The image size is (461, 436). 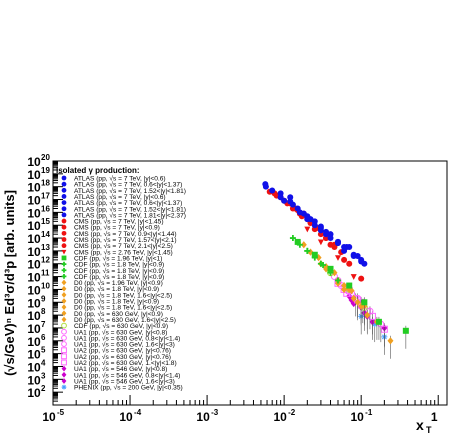 What do you see at coordinates (118, 345) in the screenshot?
I see `legend-entry: UA1 (pp, √s = 630 GeV, 1.6<|y|<3)` at bounding box center [118, 345].